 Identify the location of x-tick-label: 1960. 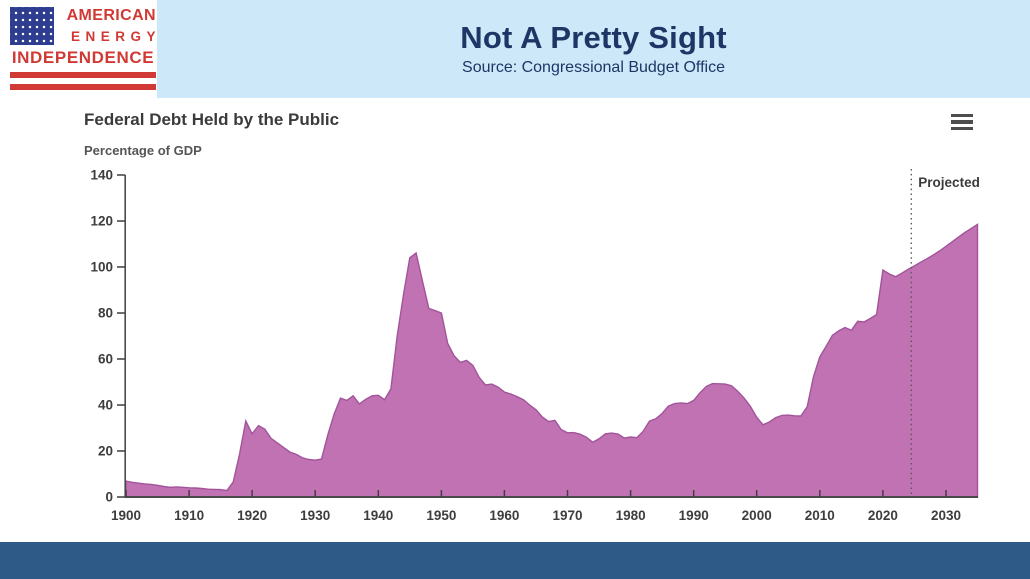
(504, 515).